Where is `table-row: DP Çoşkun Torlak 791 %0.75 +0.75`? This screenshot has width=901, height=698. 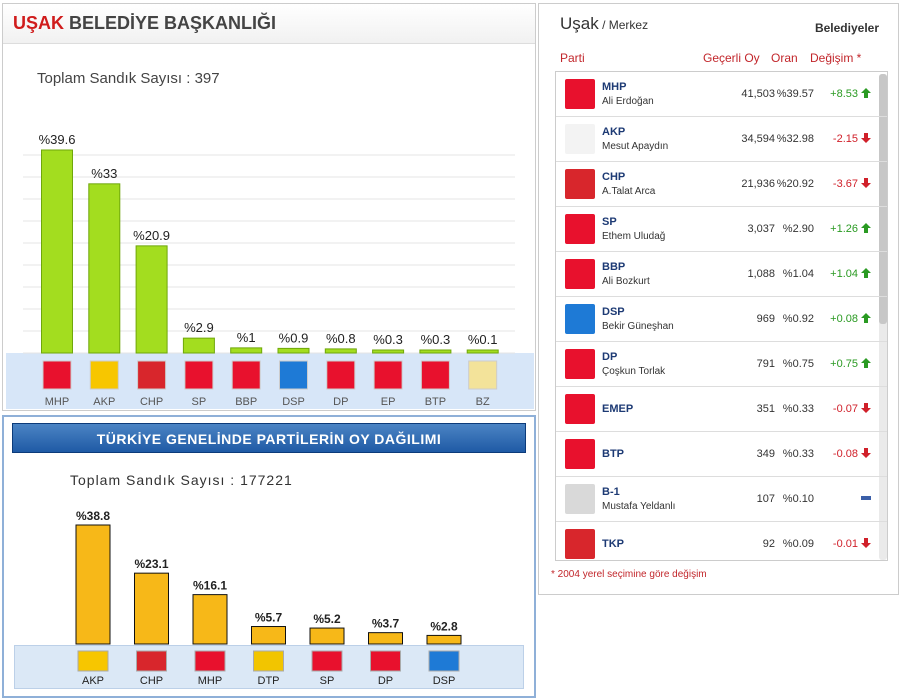
table-row: DP Çoşkun Torlak 791 %0.75 +0.75 is located at coordinates (721, 364).